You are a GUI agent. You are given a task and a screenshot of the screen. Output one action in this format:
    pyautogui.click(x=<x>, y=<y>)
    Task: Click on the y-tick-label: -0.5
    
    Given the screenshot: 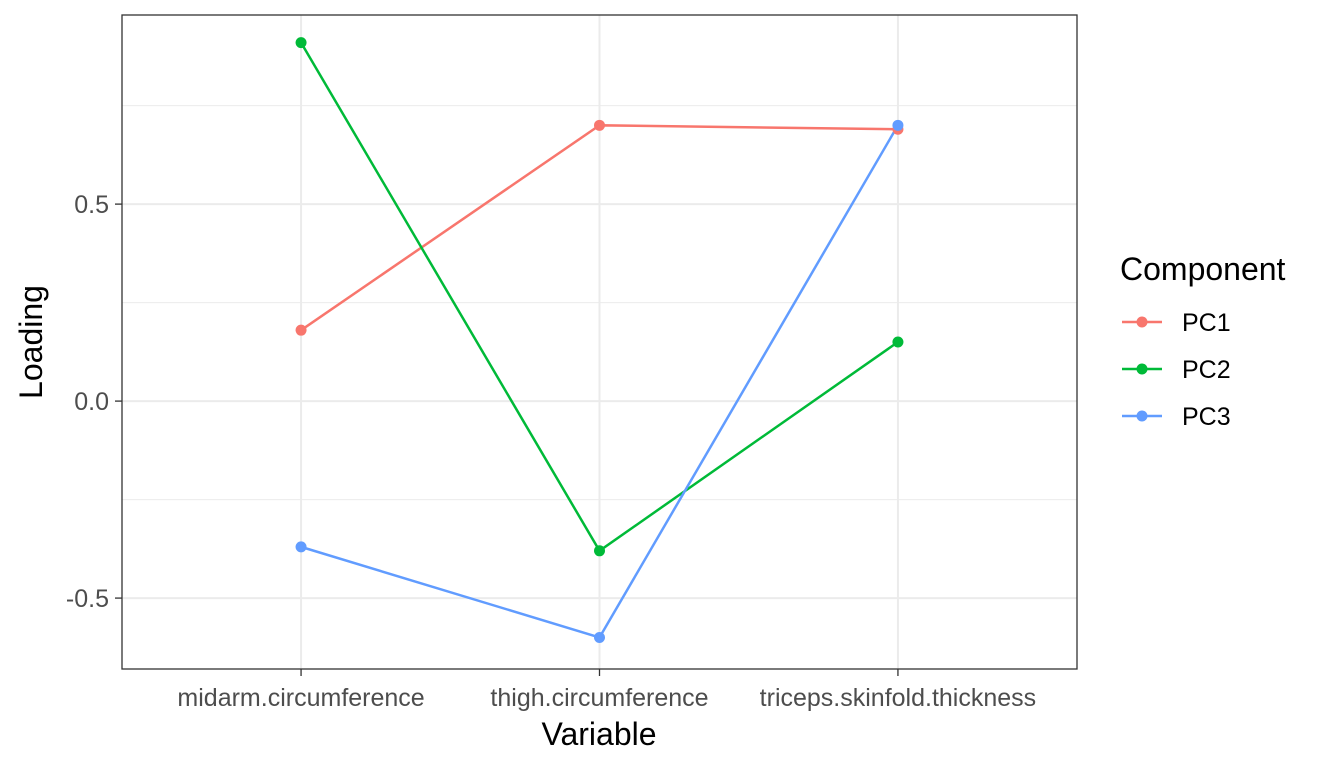 What is the action you would take?
    pyautogui.click(x=87, y=599)
    